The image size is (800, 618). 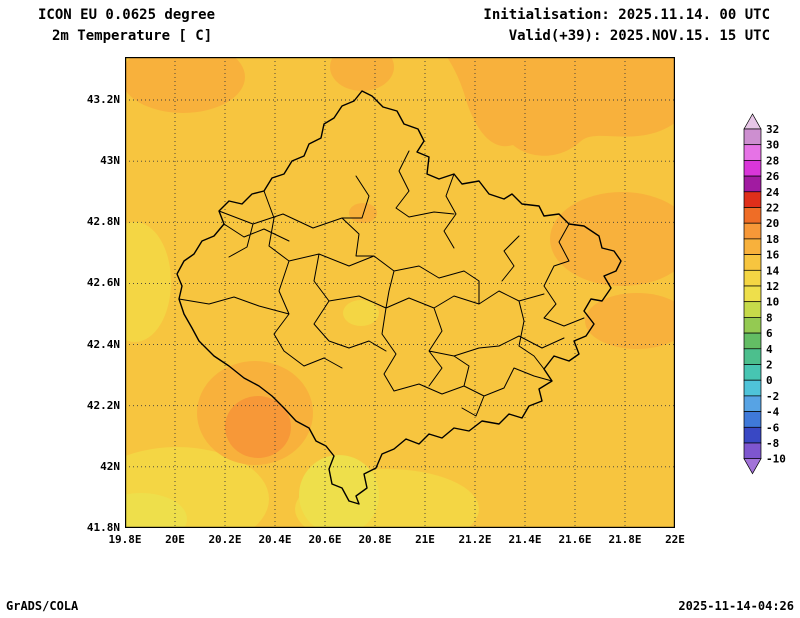 What do you see at coordinates (736, 606) in the screenshot?
I see `creation-timestamp: 2025-11-14-04:26` at bounding box center [736, 606].